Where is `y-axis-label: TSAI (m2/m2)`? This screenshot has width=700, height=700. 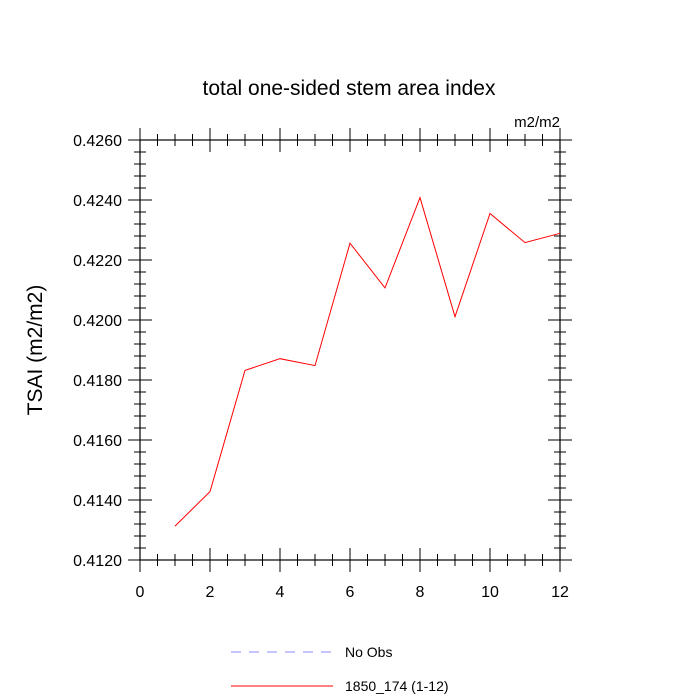
y-axis-label: TSAI (m2/m2) is located at coordinates (35, 350).